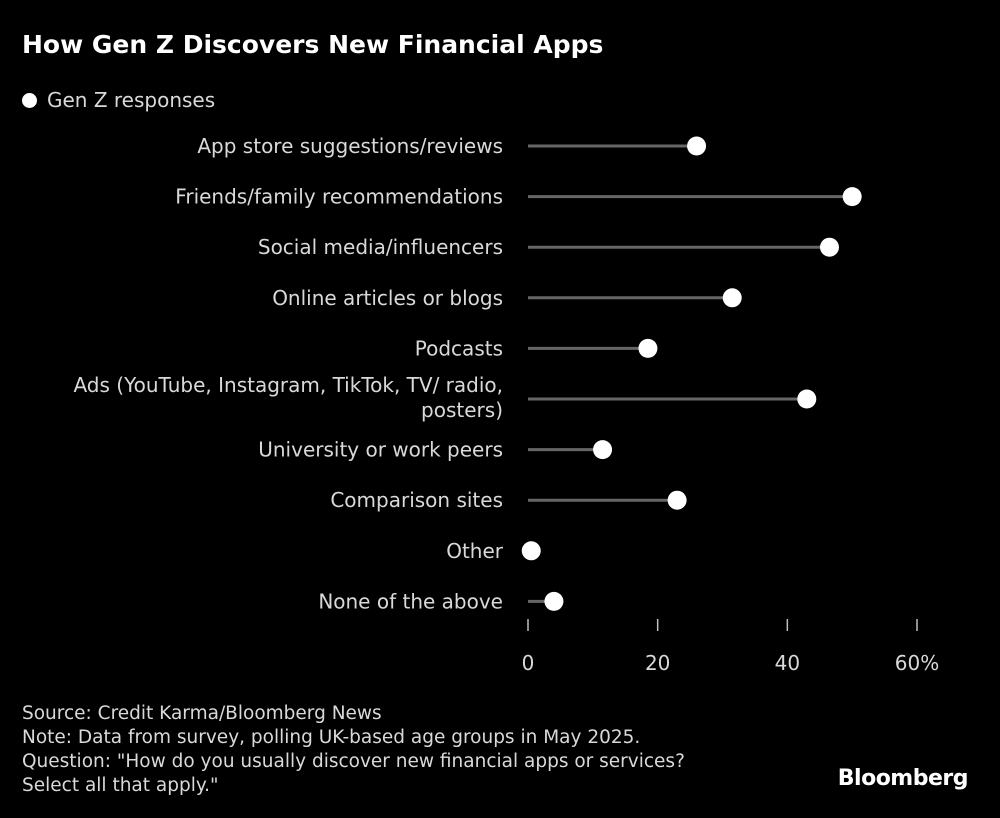 The width and height of the screenshot is (1000, 818). What do you see at coordinates (657, 663) in the screenshot?
I see `x-tick-label: 20` at bounding box center [657, 663].